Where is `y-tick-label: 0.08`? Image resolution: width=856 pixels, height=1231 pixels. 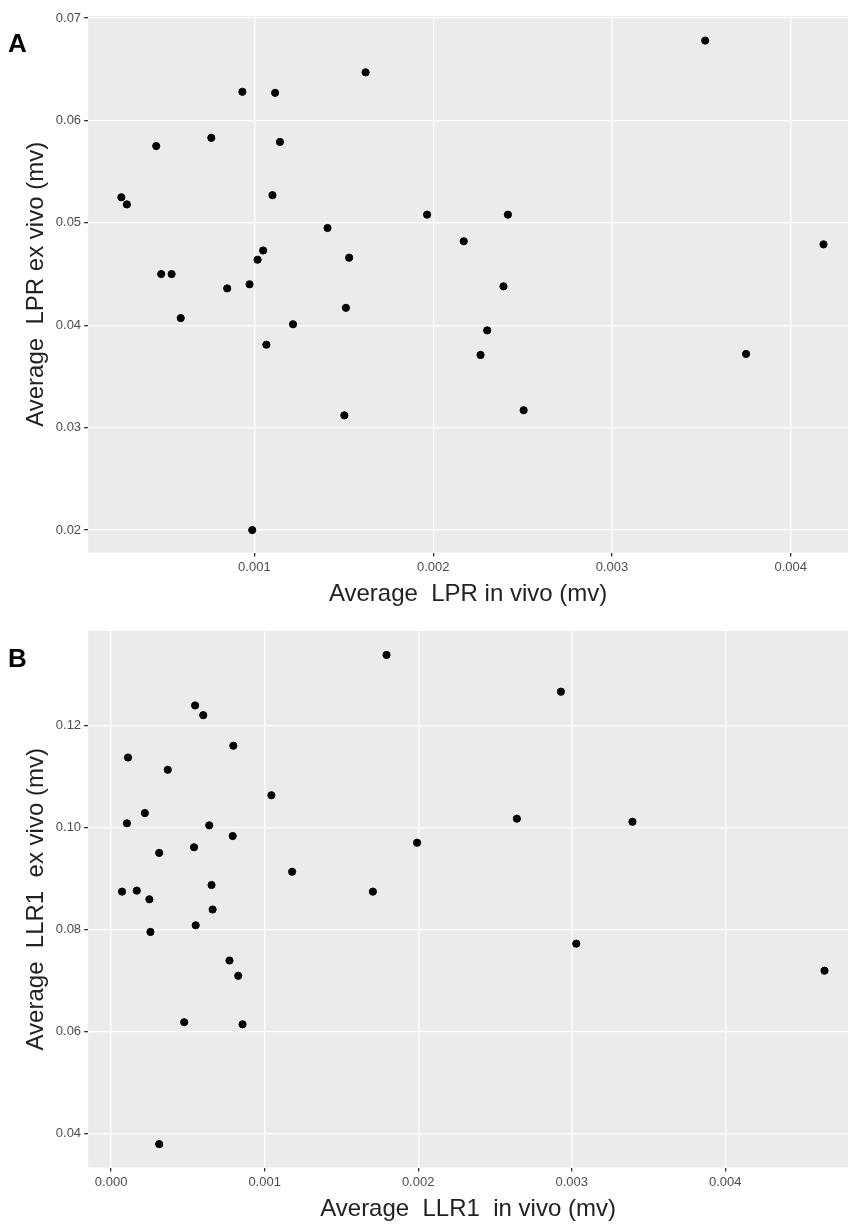
y-tick-label: 0.08 is located at coordinates (68, 928).